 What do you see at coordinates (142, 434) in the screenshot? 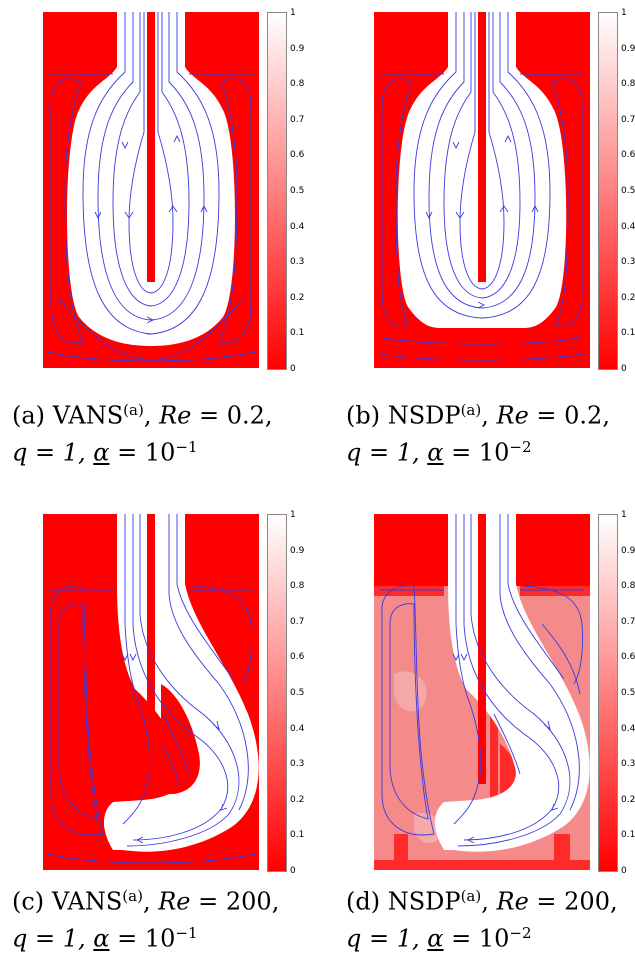
I see `caption-a: (a) VANS(a), Re = 0.2, q = 1, α = 10−1` at bounding box center [142, 434].